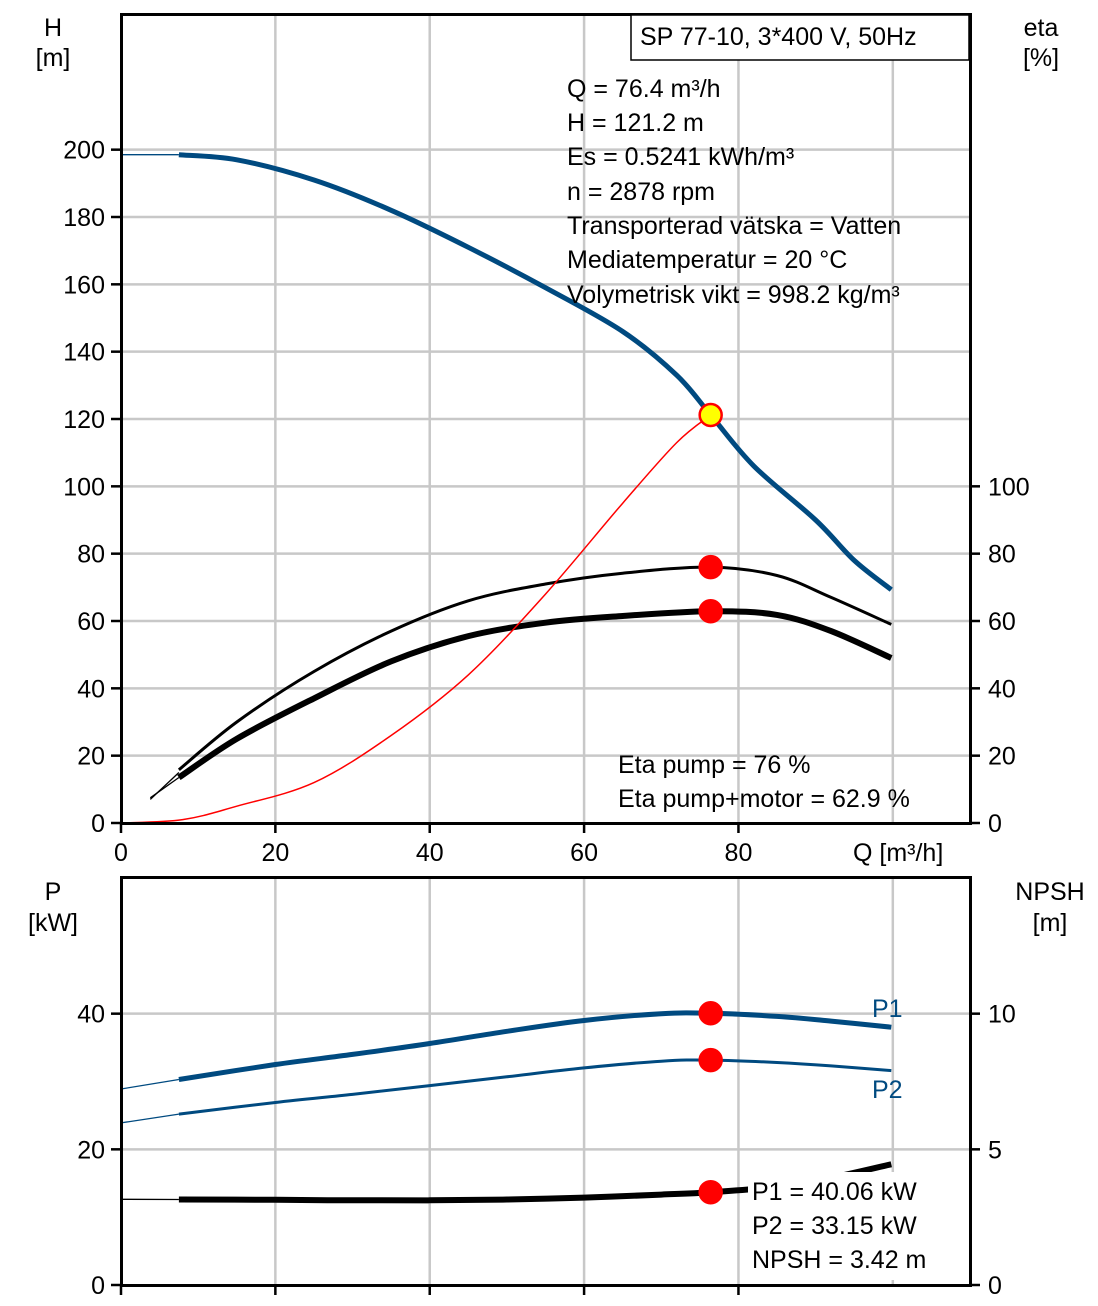  What do you see at coordinates (644, 89) in the screenshot?
I see `info-q: Q = 76.4 m³/h` at bounding box center [644, 89].